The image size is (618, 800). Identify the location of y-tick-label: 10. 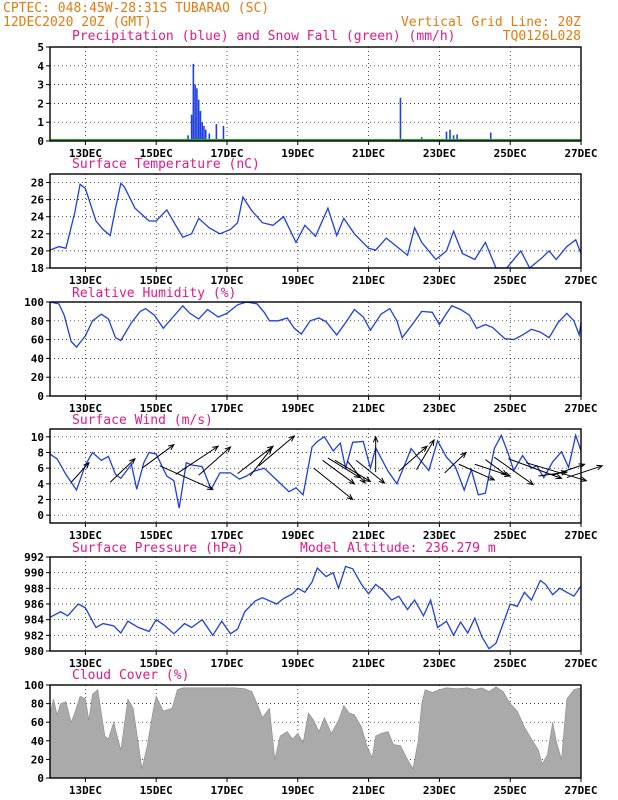
(37, 437).